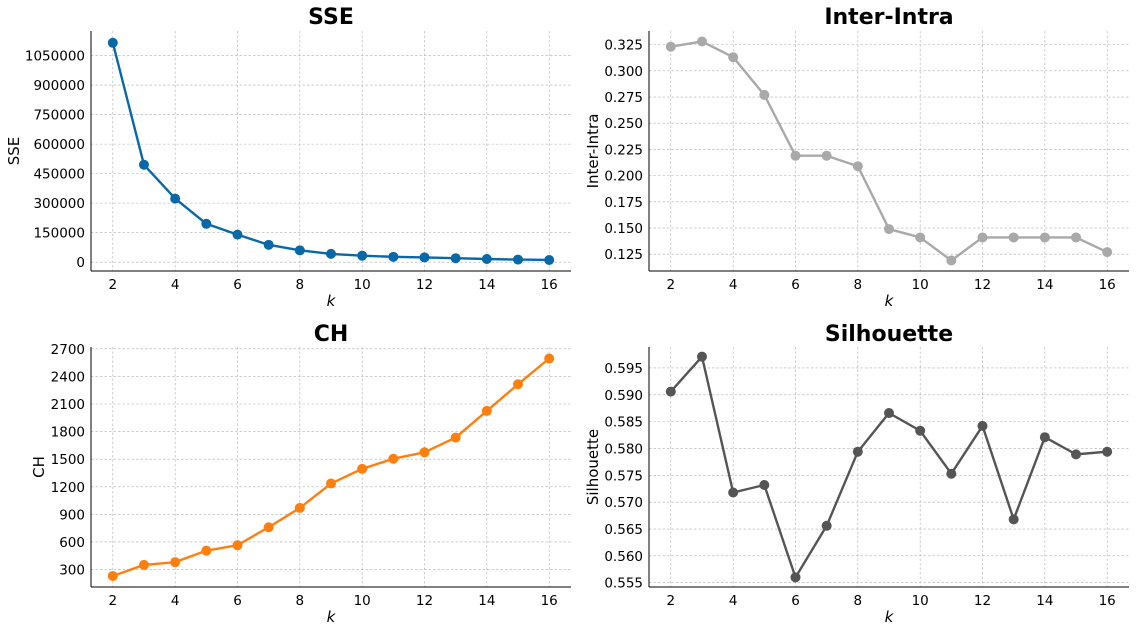  What do you see at coordinates (623, 229) in the screenshot?
I see `y-tick-label: 0.150` at bounding box center [623, 229].